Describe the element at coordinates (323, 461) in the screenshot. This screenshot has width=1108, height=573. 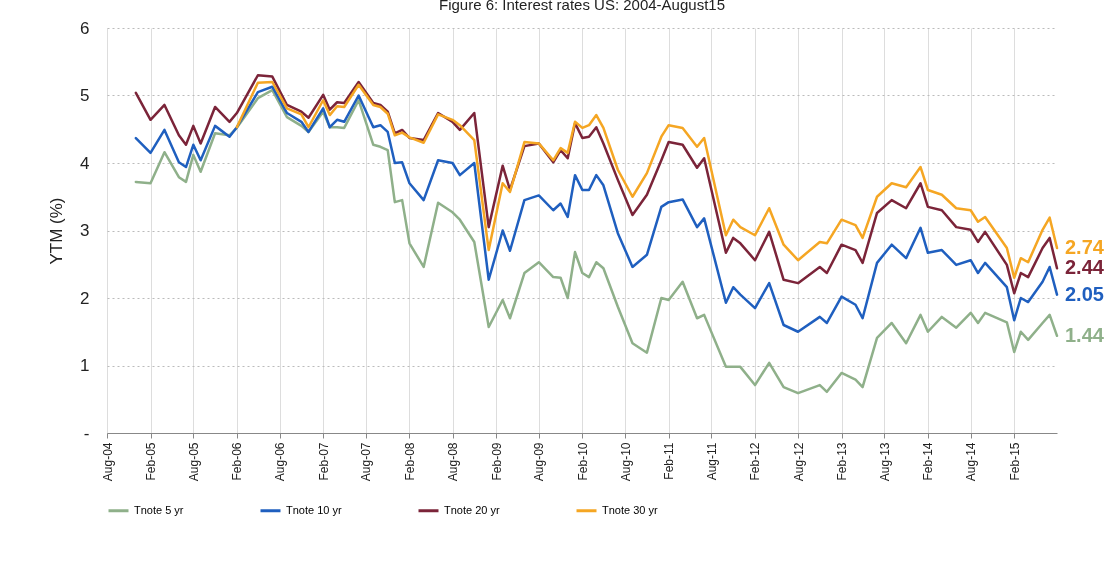
I see `x-tick-label: Feb-07` at that location.